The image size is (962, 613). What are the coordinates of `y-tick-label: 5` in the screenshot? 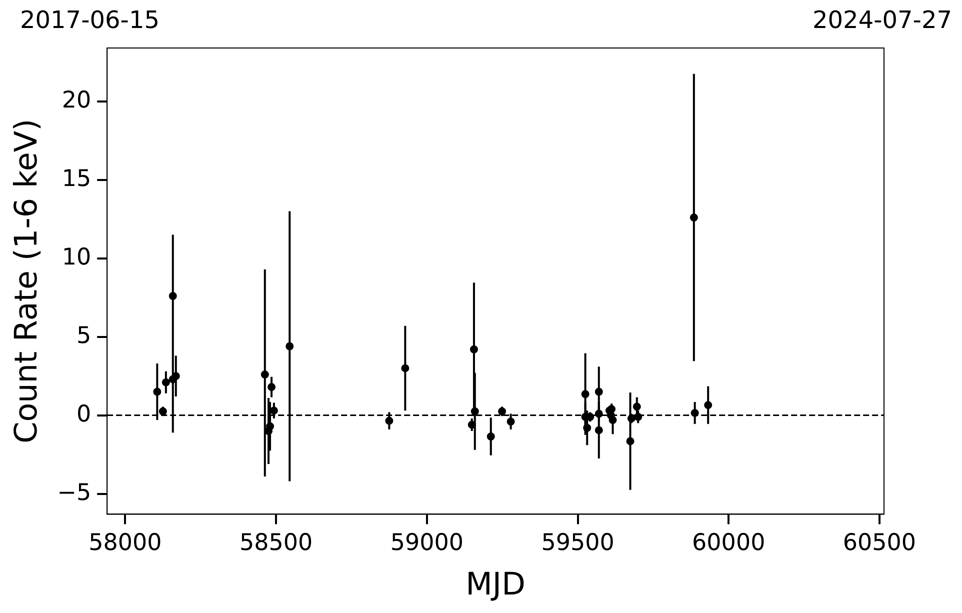 It's located at (84, 335).